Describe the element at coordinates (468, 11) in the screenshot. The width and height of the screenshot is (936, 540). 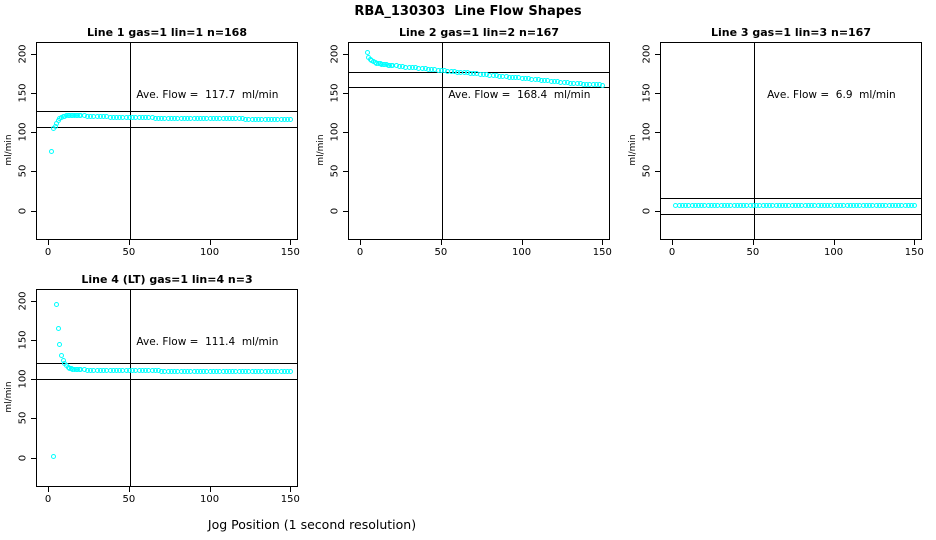
I see `figure-title: RBA_130303 Line Flow Shapes` at that location.